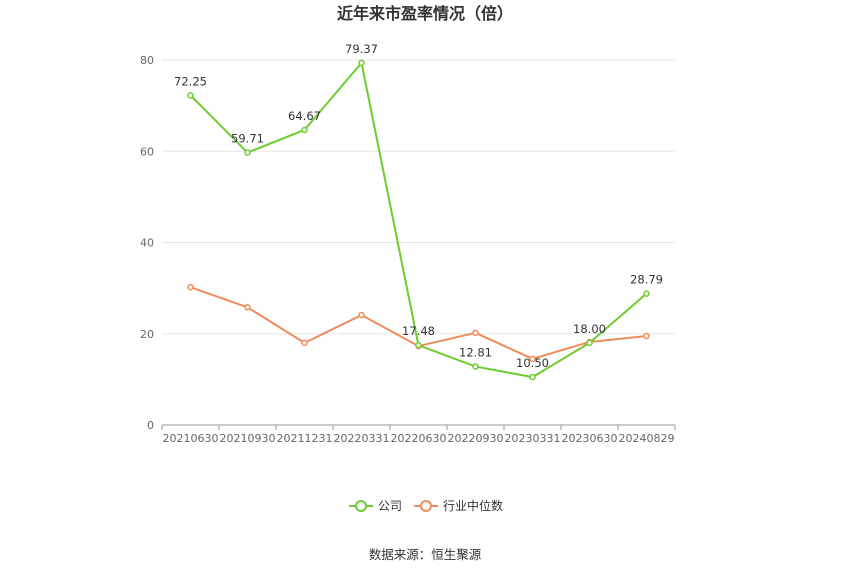 The image size is (850, 575). What do you see at coordinates (147, 60) in the screenshot?
I see `y-tick-label: 80` at bounding box center [147, 60].